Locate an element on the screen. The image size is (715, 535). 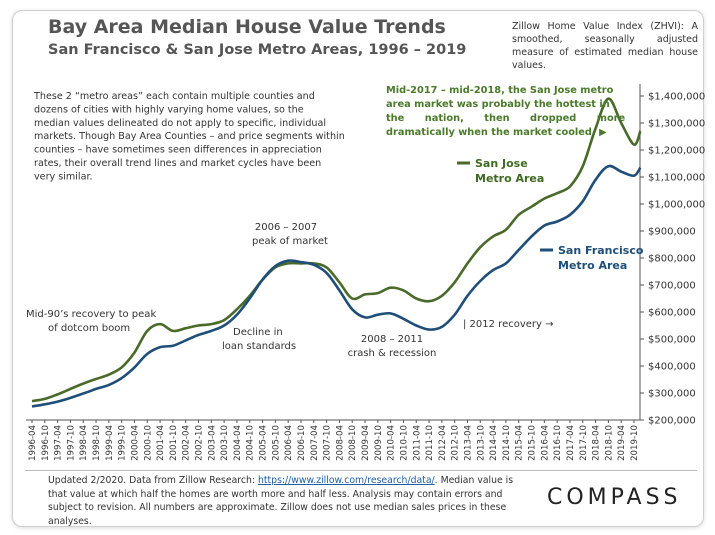
x-tick-label: 2012-10 is located at coordinates (456, 443).